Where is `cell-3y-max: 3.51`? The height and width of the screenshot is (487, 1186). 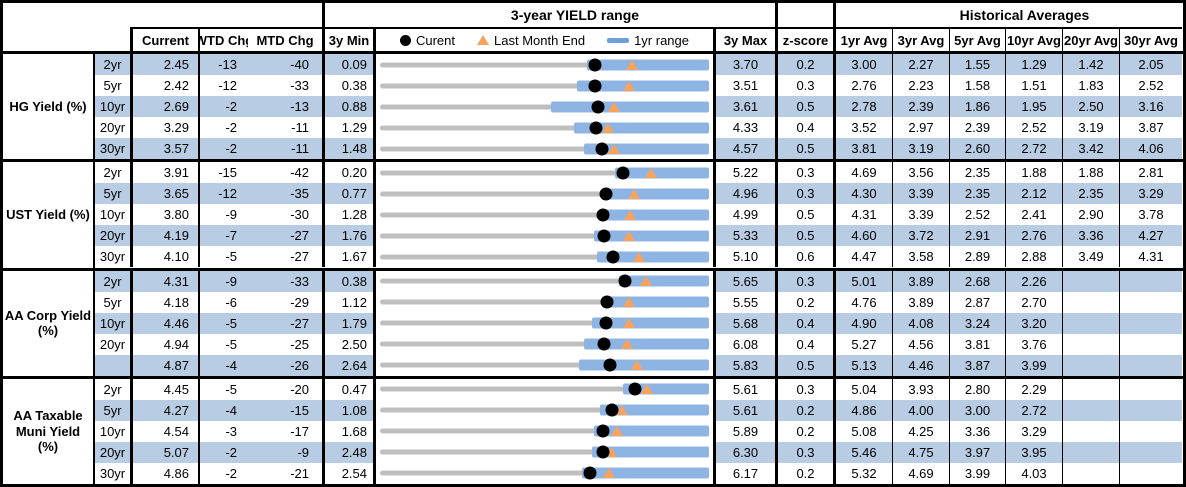
cell-3y-max: 3.51 is located at coordinates (747, 86).